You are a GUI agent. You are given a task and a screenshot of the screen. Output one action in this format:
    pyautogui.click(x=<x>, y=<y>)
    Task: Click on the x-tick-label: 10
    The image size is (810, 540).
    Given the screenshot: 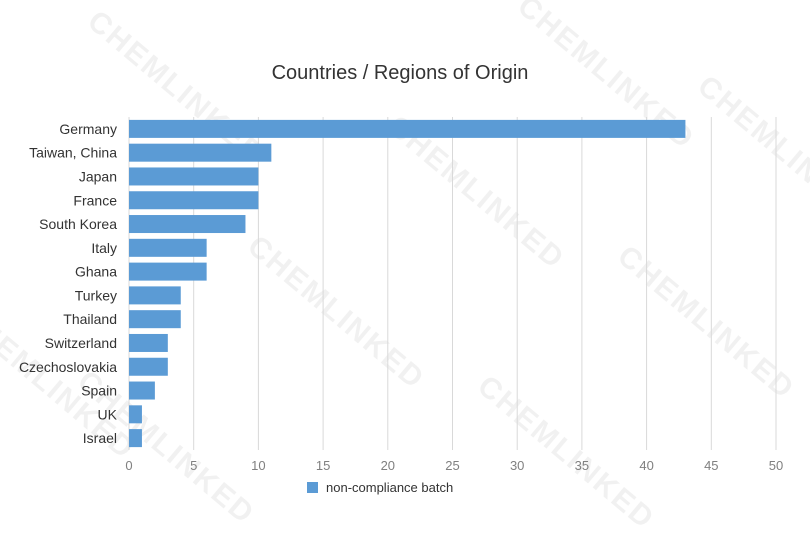 What is the action you would take?
    pyautogui.click(x=258, y=465)
    